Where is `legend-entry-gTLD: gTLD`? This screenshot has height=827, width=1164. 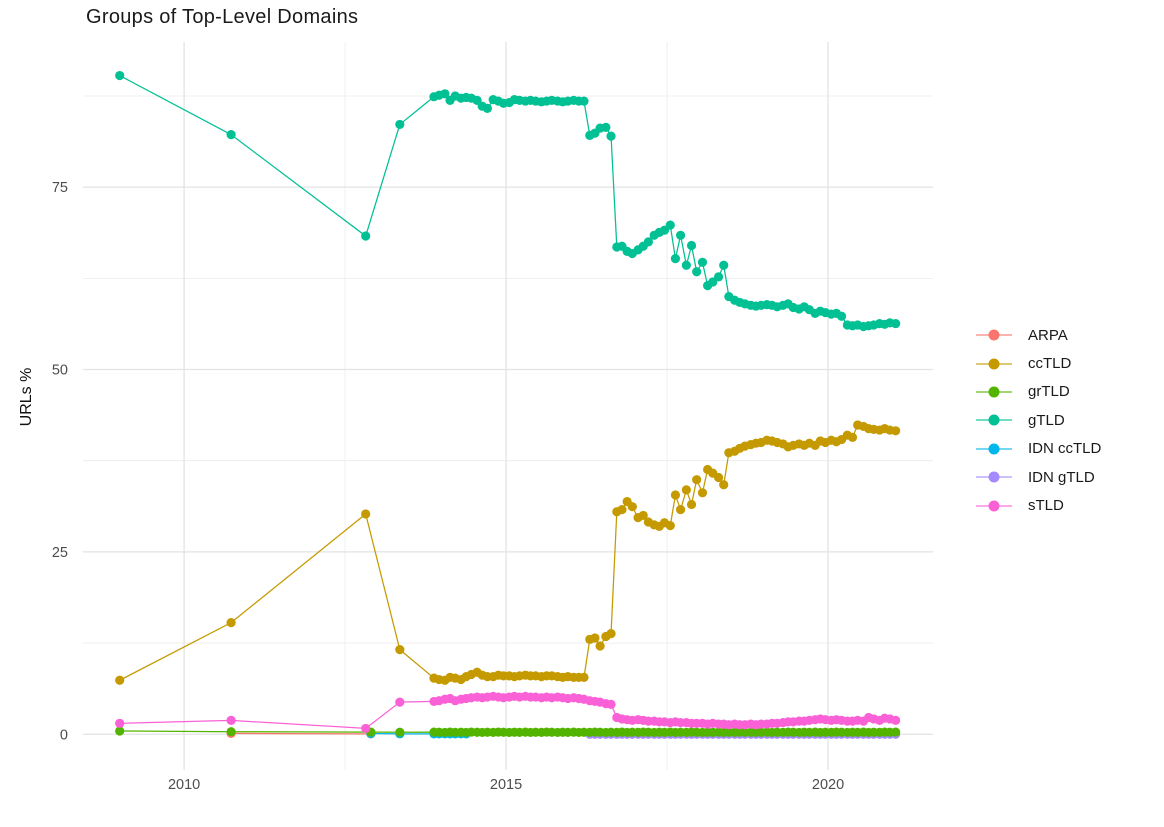 legend-entry-gTLD: gTLD is located at coordinates (1038, 420).